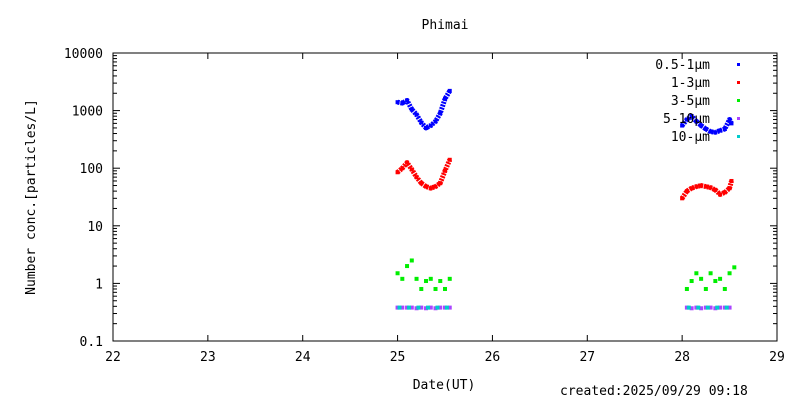  Describe the element at coordinates (31, 197) in the screenshot. I see `y-axis-label: Number conc.[particles/L]` at that location.